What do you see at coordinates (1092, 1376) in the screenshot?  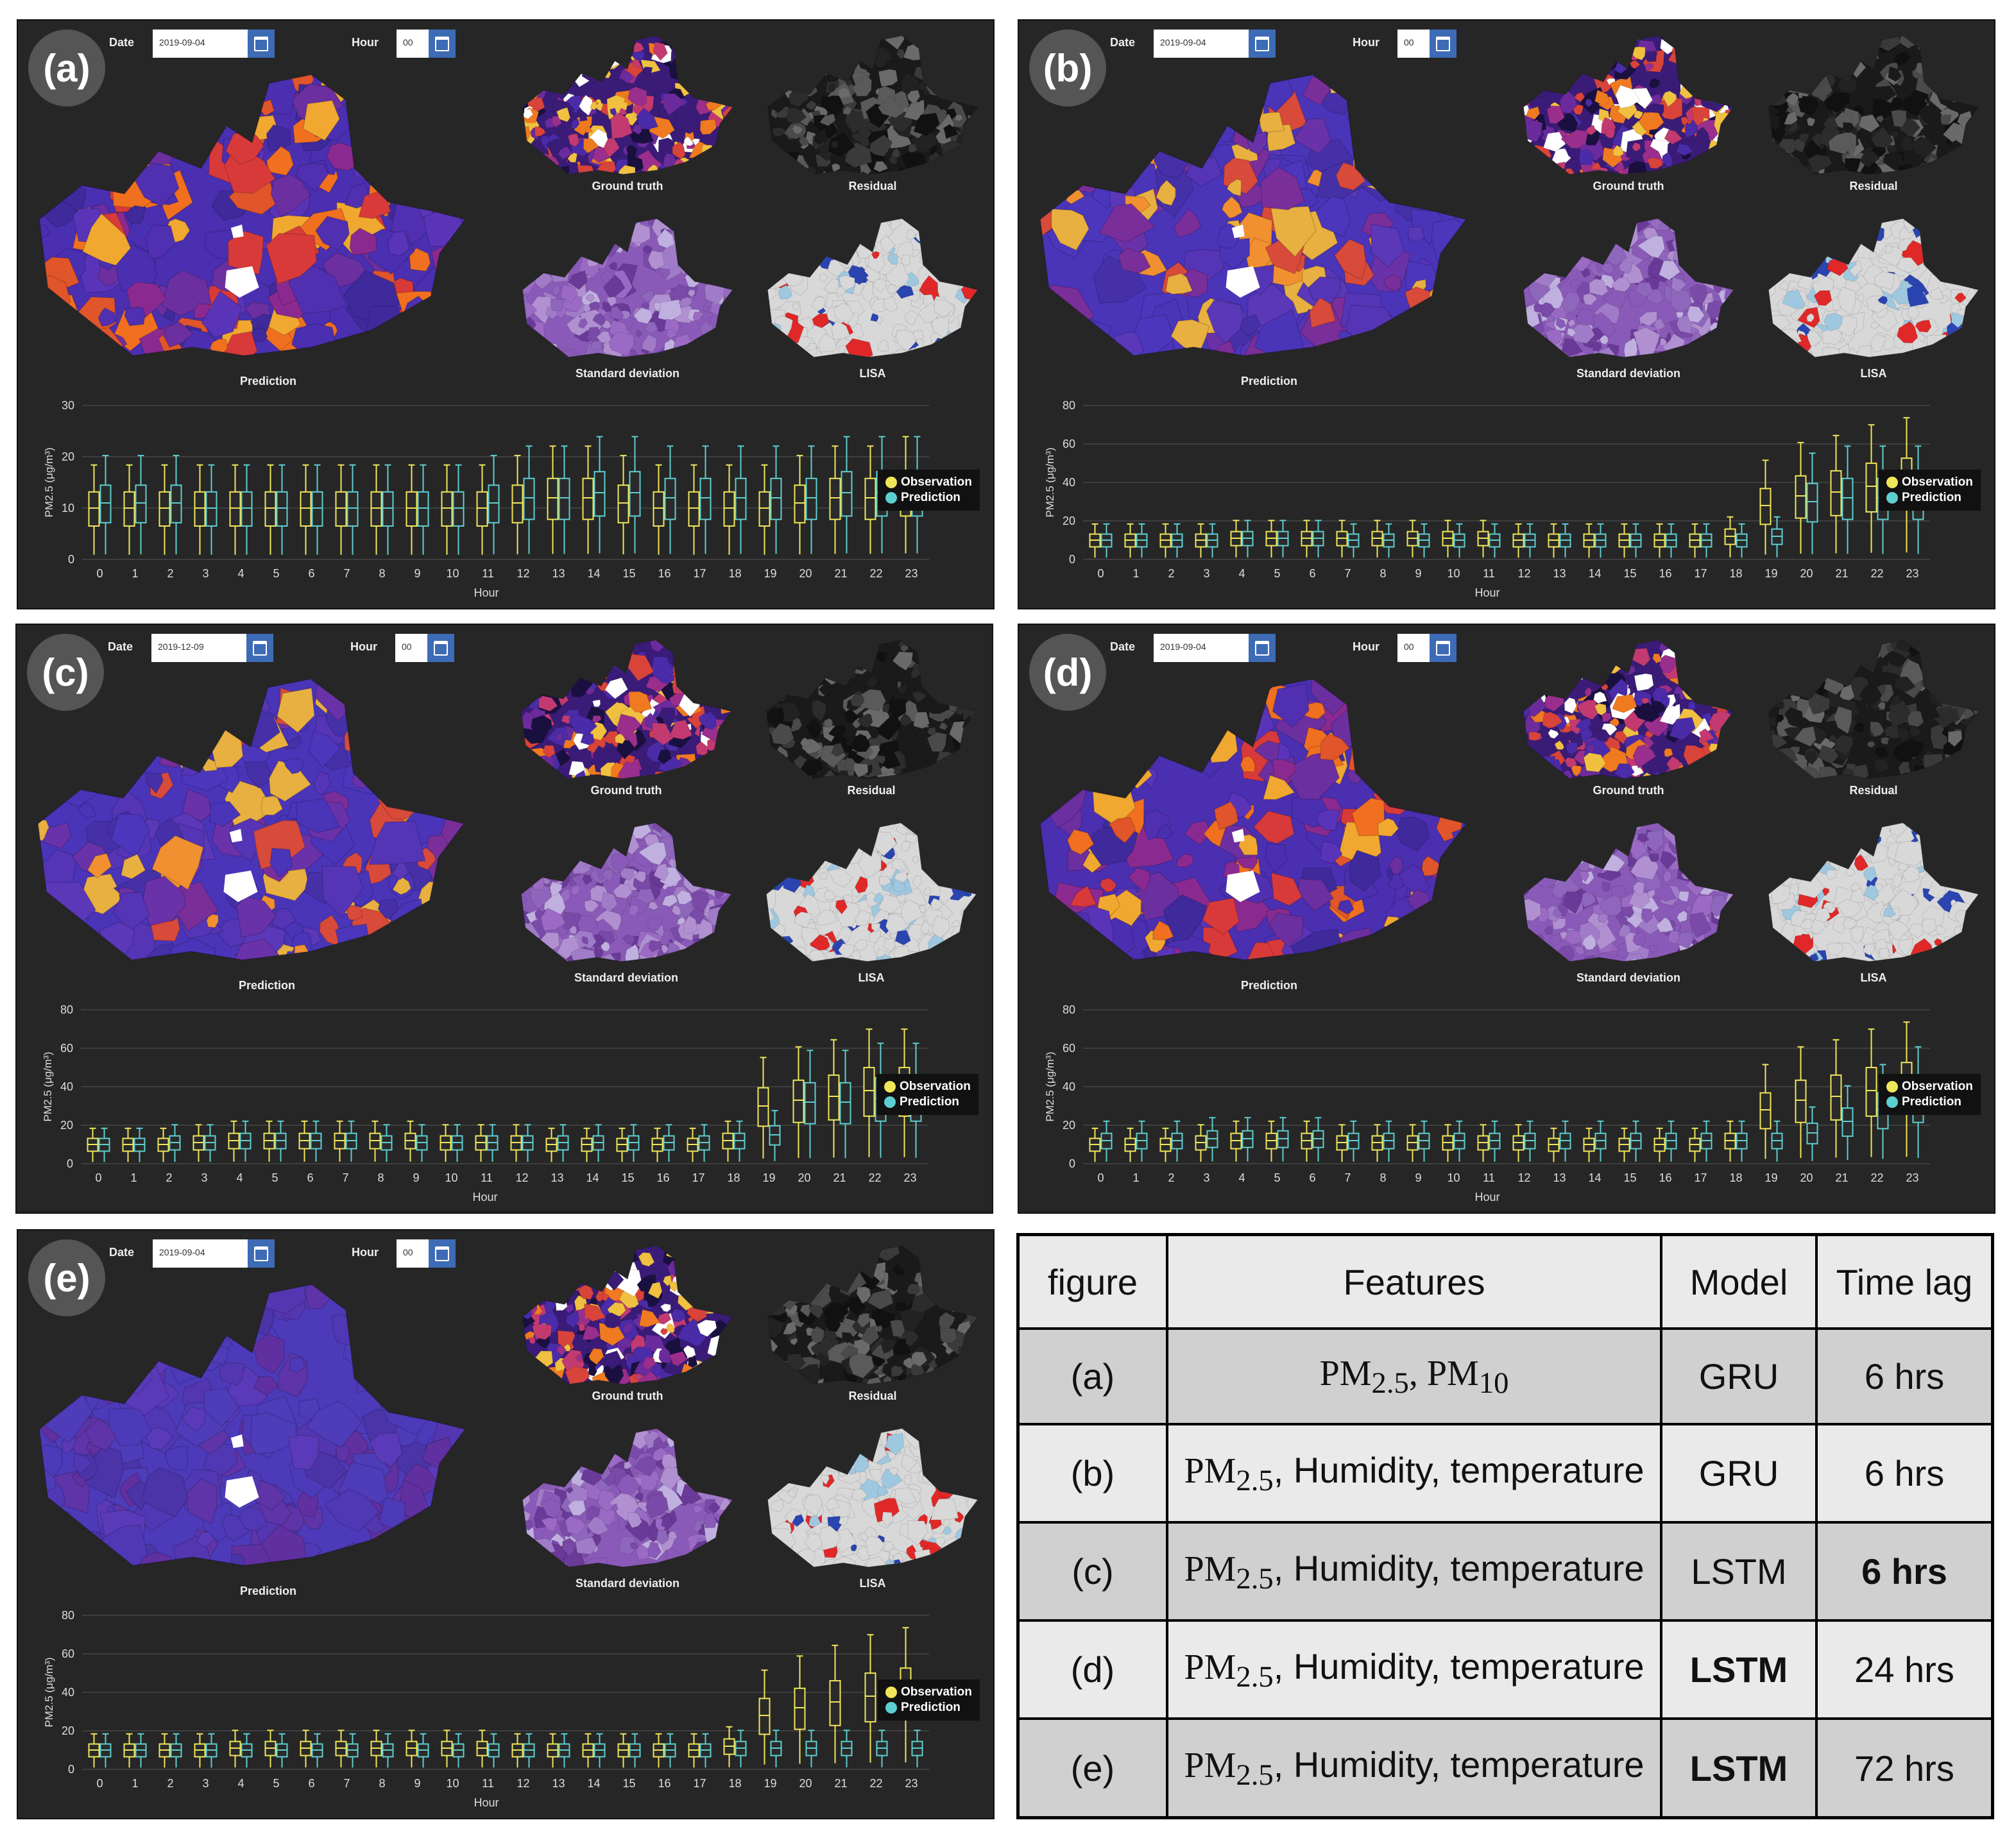 I see `cell-figure: (a)` at bounding box center [1092, 1376].